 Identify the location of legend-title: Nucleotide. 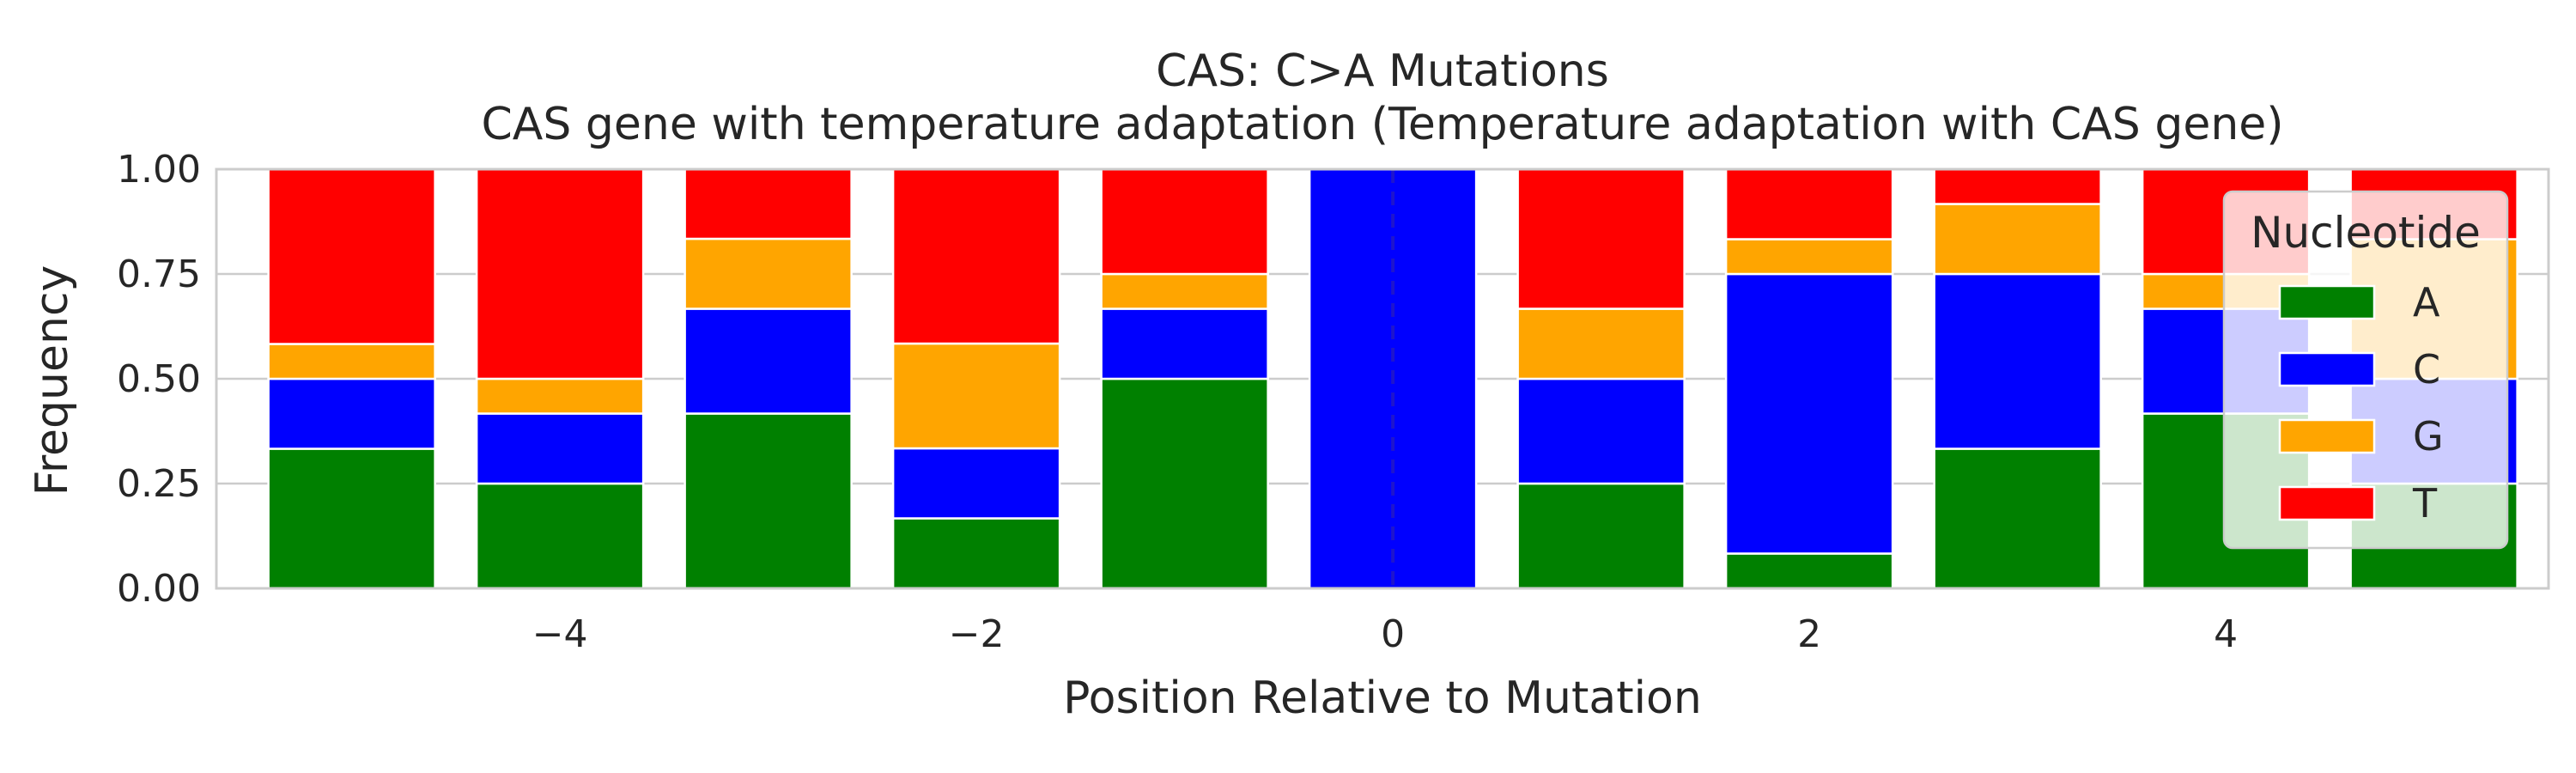
(2366, 233).